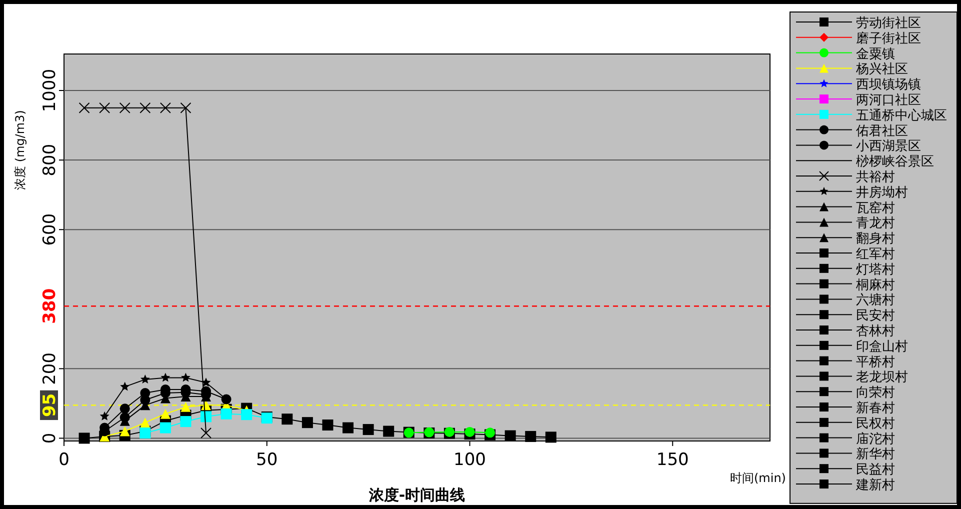 Image resolution: width=961 pixels, height=509 pixels. What do you see at coordinates (875, 485) in the screenshot?
I see `legend-label: 建新村` at bounding box center [875, 485].